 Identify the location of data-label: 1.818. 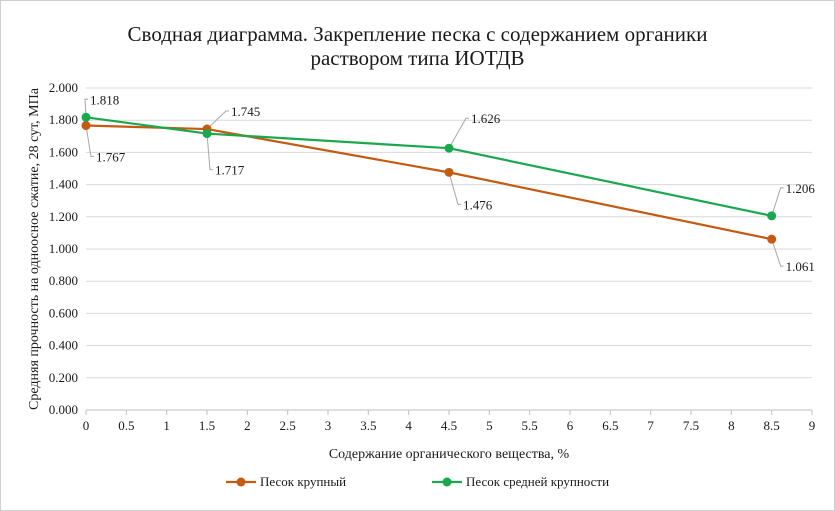
(104, 99).